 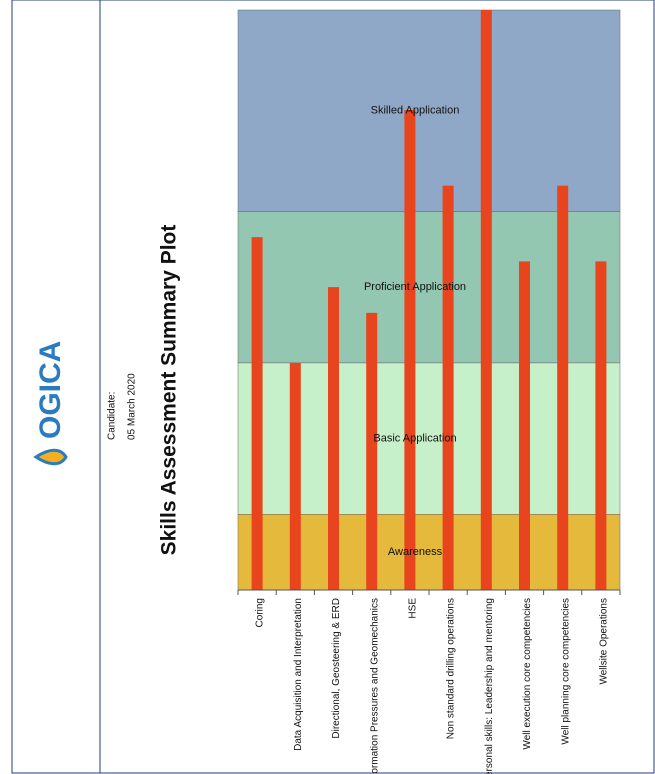 I want to click on x-tick-label: Formation Pressures and Geomechanics, so click(x=374, y=686).